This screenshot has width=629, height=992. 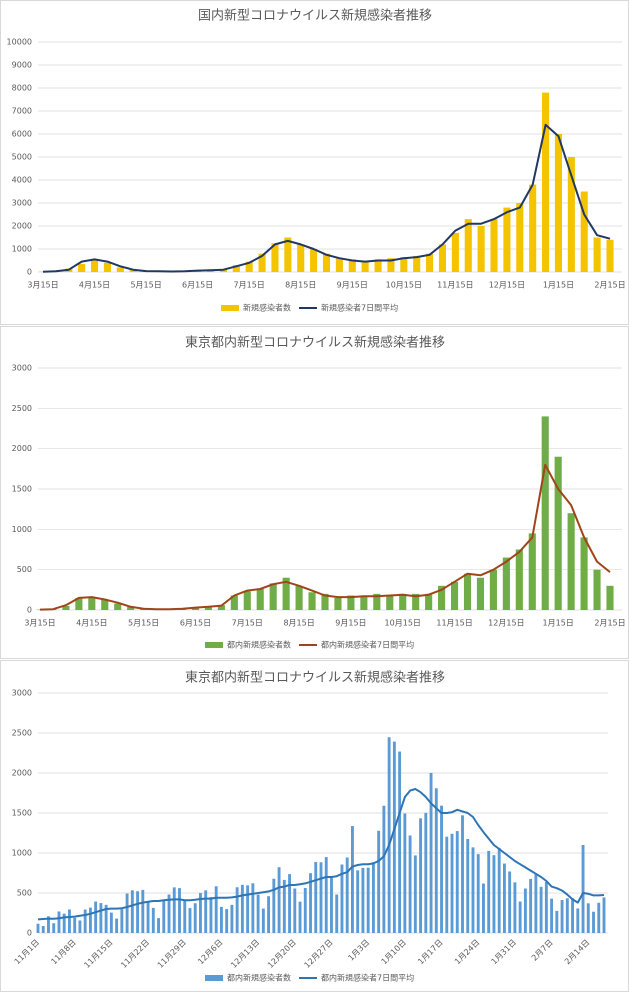 I want to click on x-tick-label: 1月24日, so click(x=467, y=952).